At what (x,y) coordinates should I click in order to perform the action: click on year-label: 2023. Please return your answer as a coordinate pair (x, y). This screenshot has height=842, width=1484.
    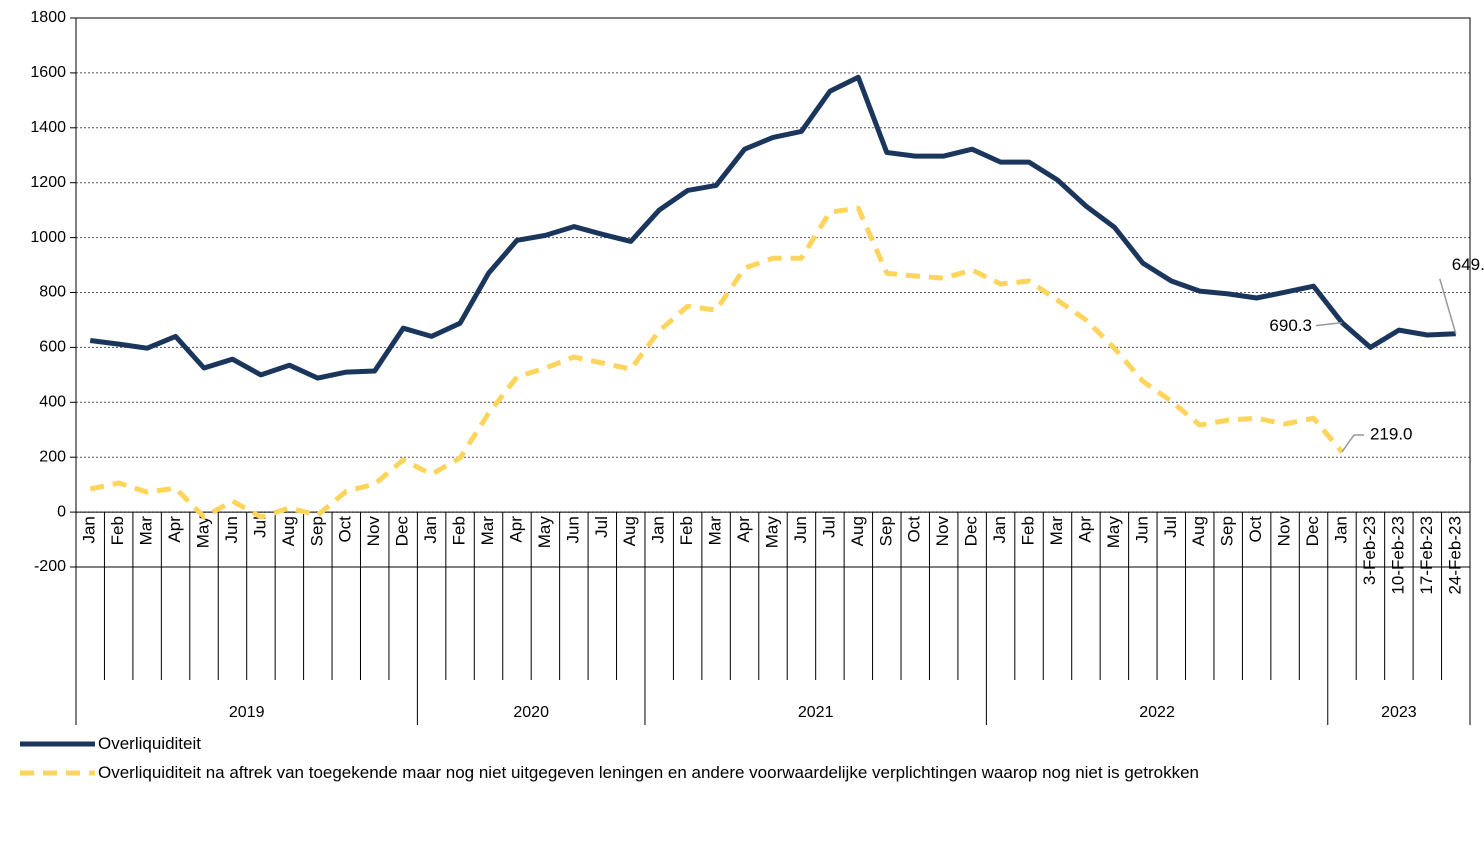
    Looking at the image, I should click on (1399, 712).